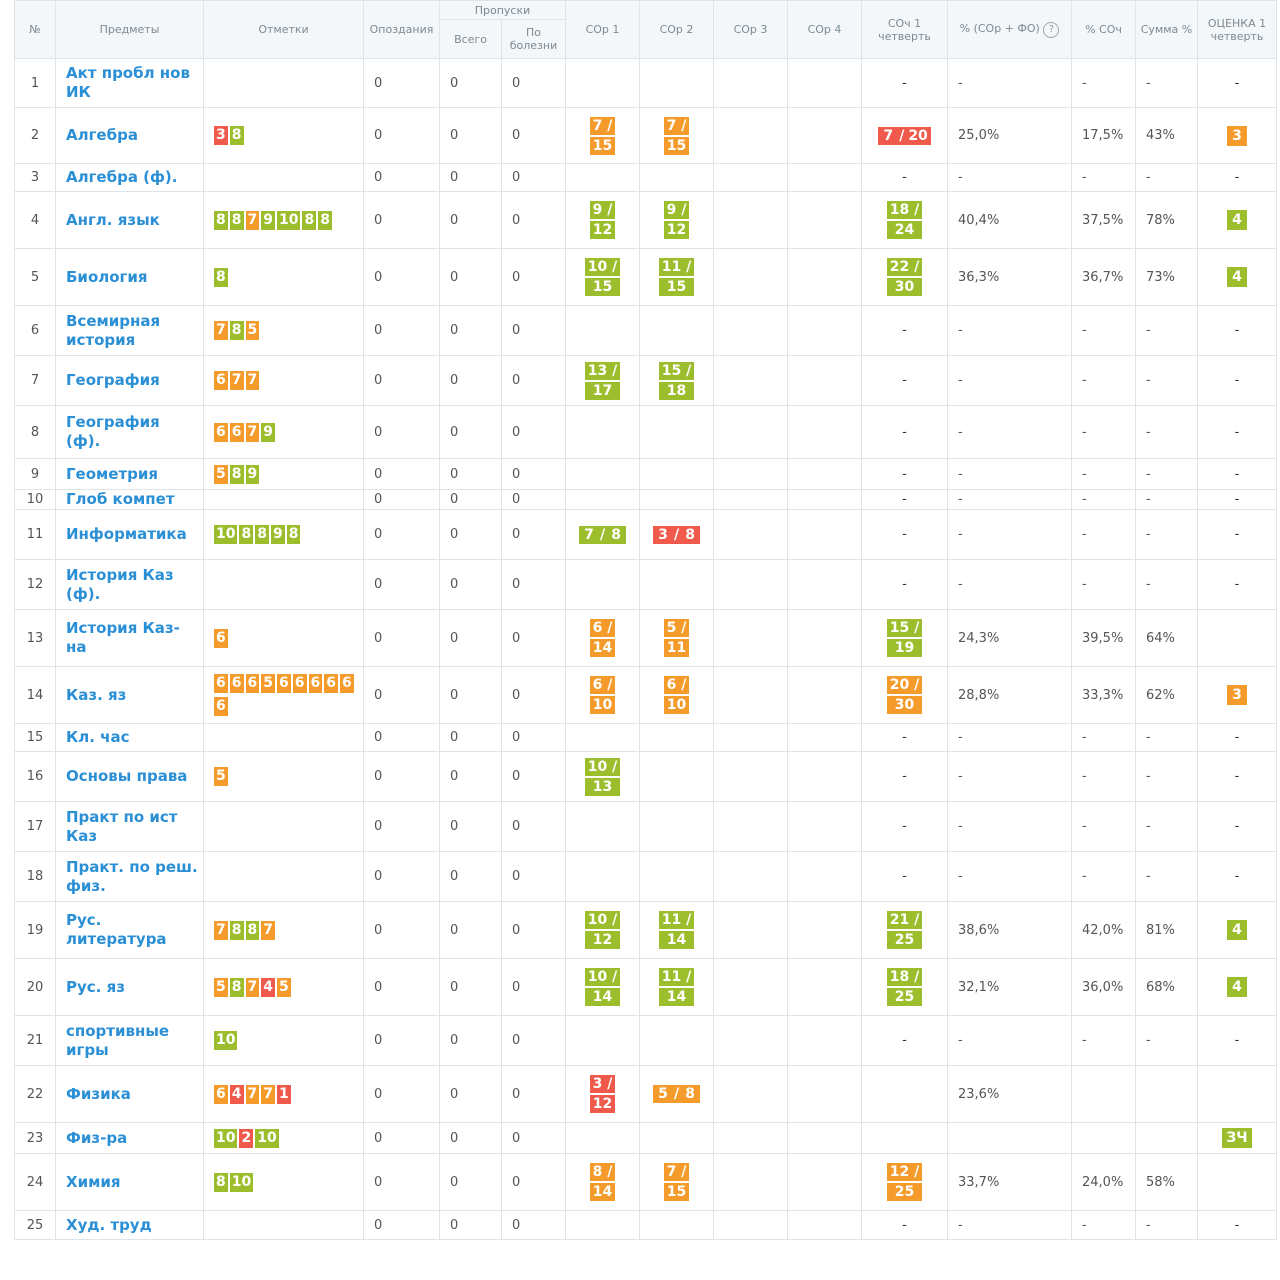 This screenshot has width=1280, height=1280. What do you see at coordinates (113, 219) in the screenshot?
I see `subject-link: Англ. язык` at bounding box center [113, 219].